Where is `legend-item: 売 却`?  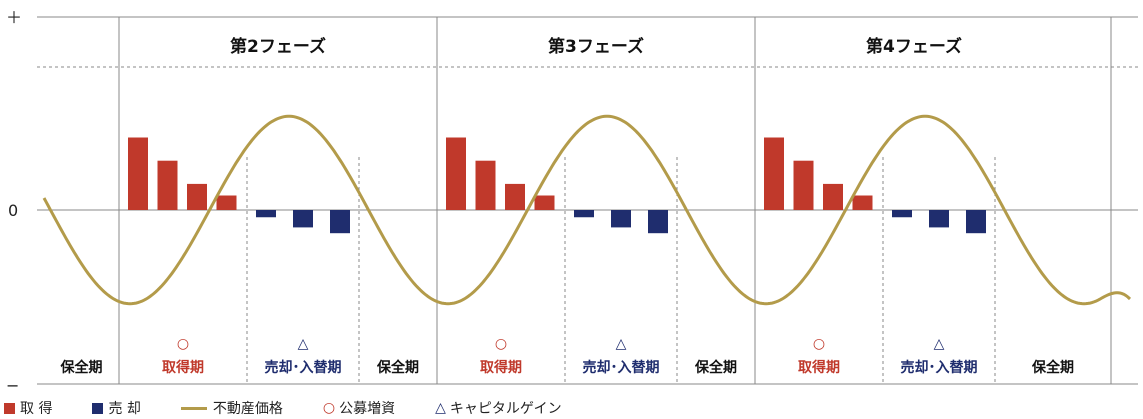 legend-item: 売 却 is located at coordinates (116, 408).